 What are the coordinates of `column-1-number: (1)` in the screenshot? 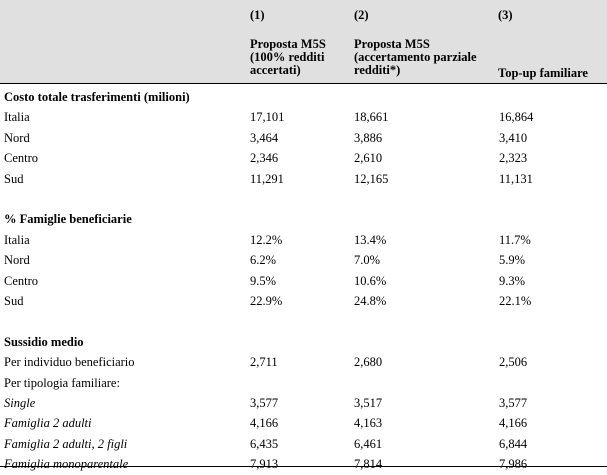 It's located at (257, 15).